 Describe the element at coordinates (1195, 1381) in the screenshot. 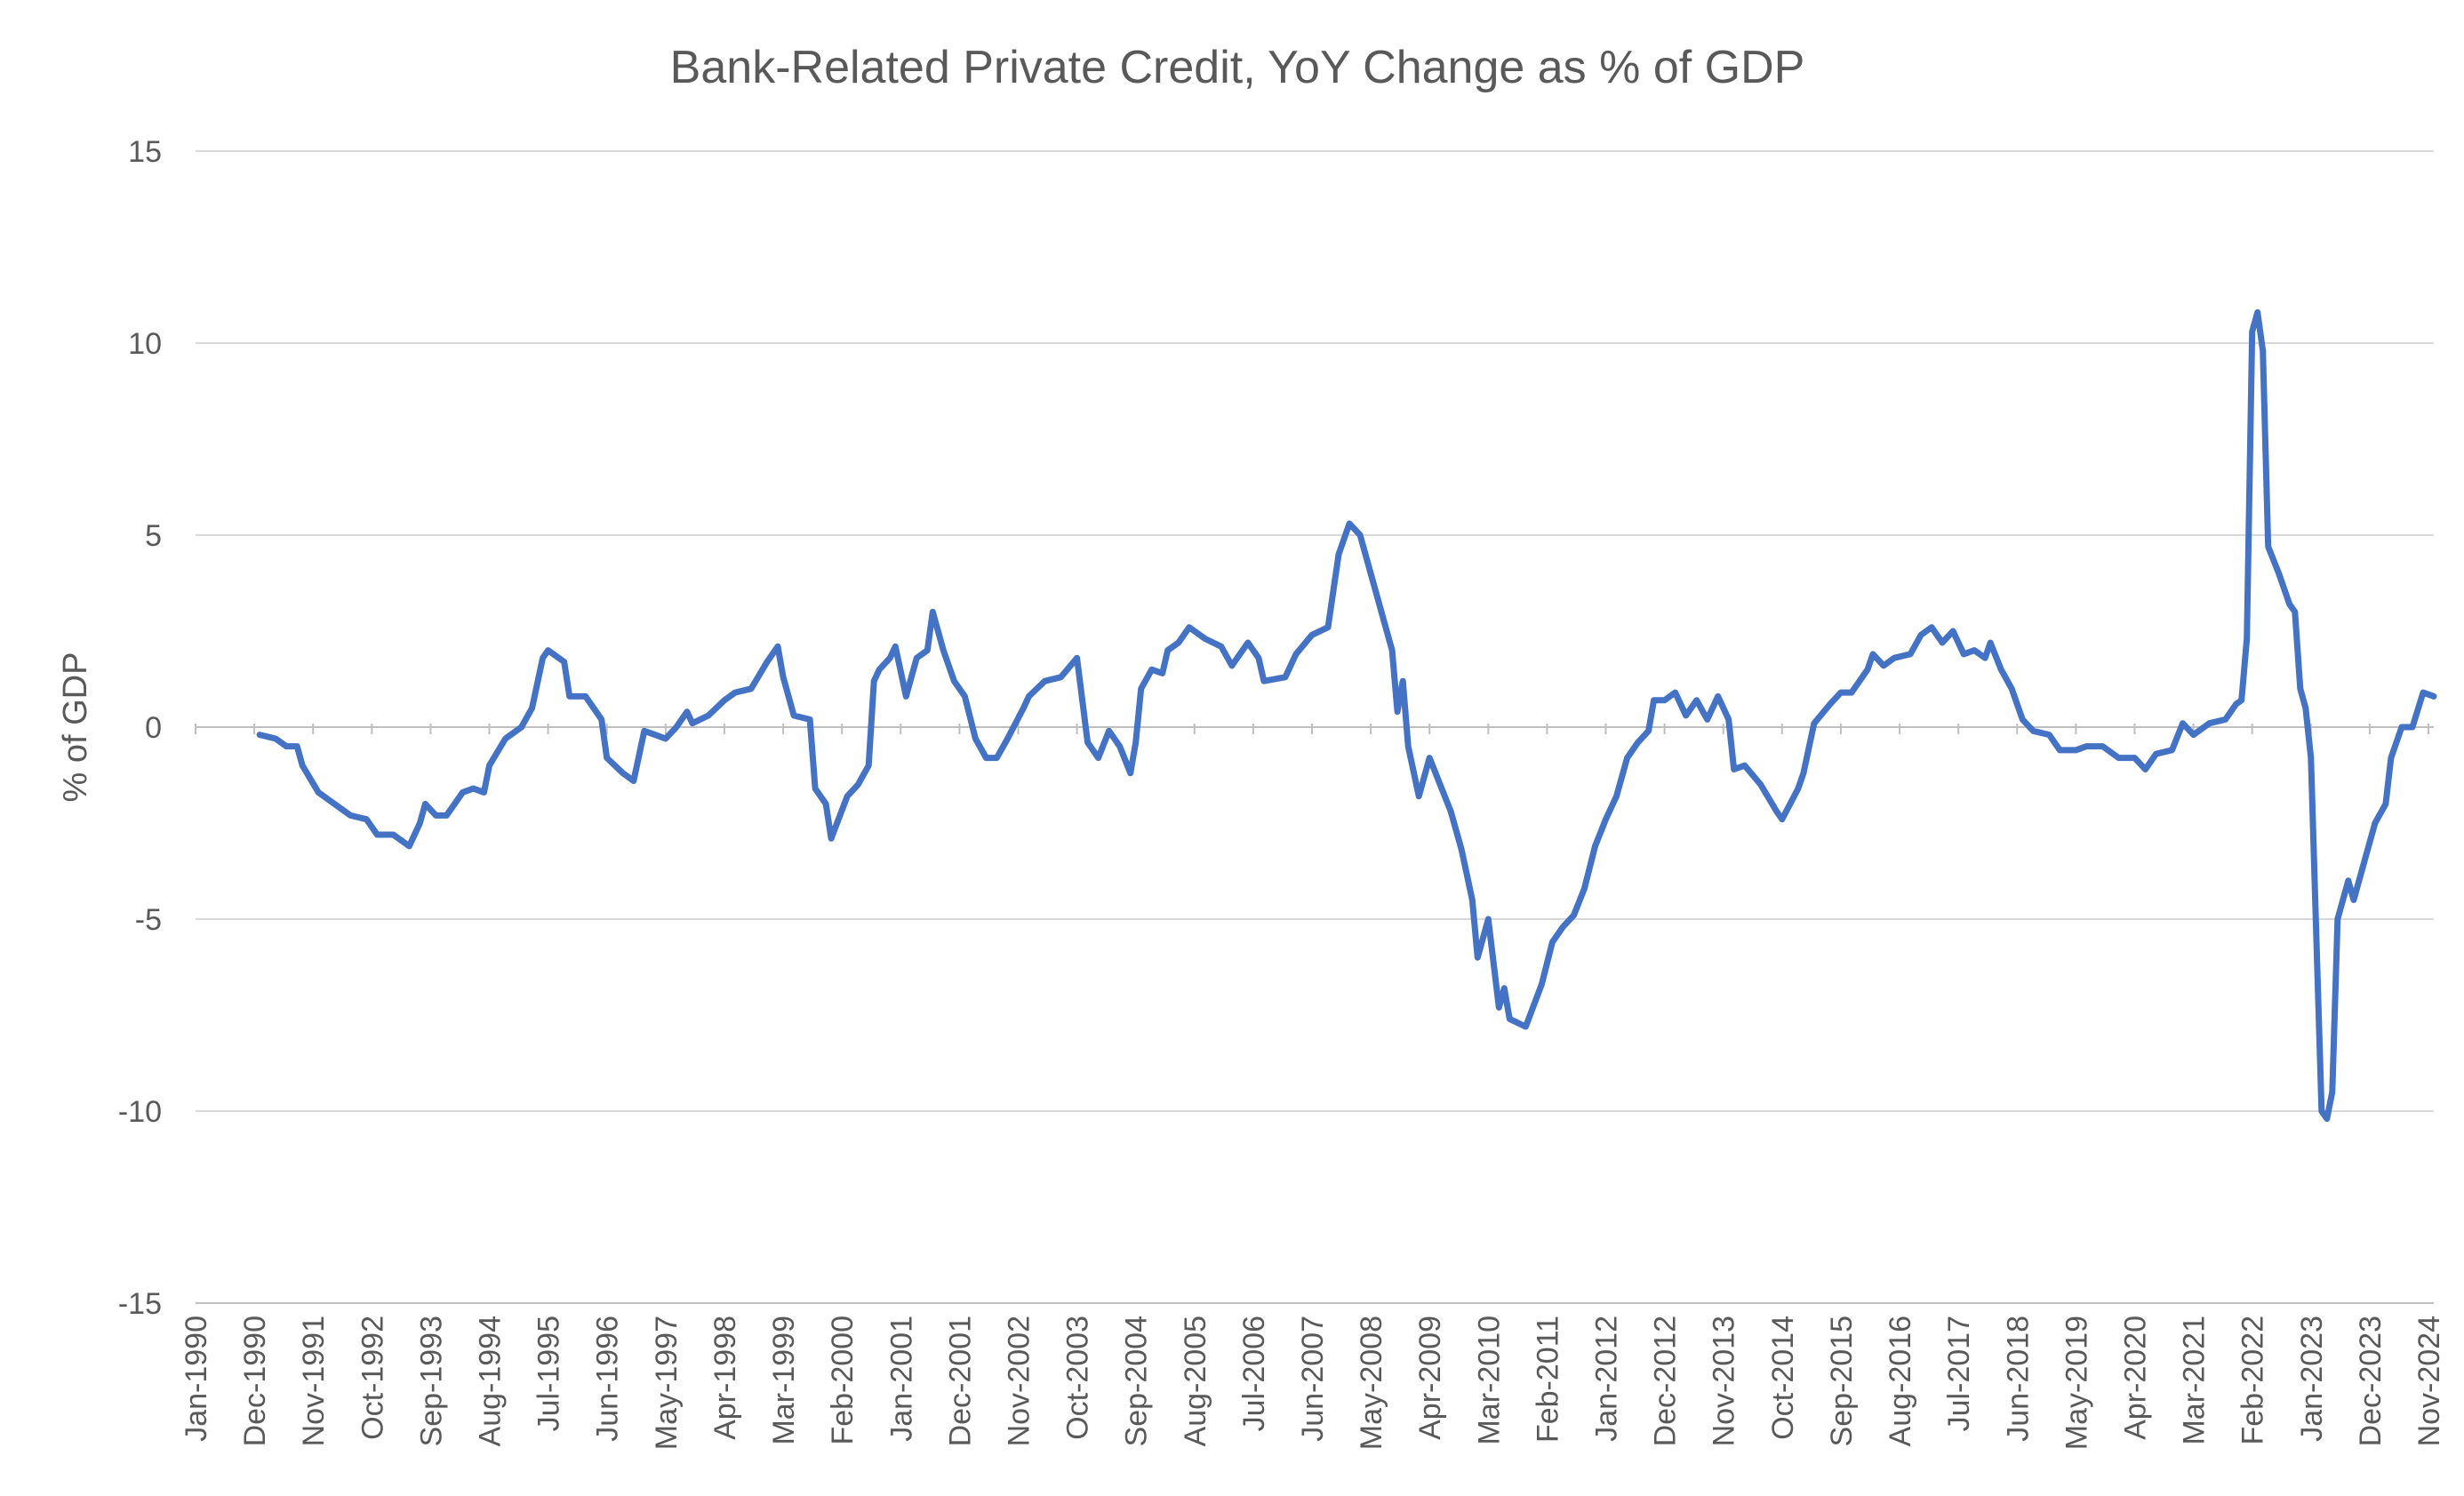

I see `x-tick-label: Aug-2005` at that location.